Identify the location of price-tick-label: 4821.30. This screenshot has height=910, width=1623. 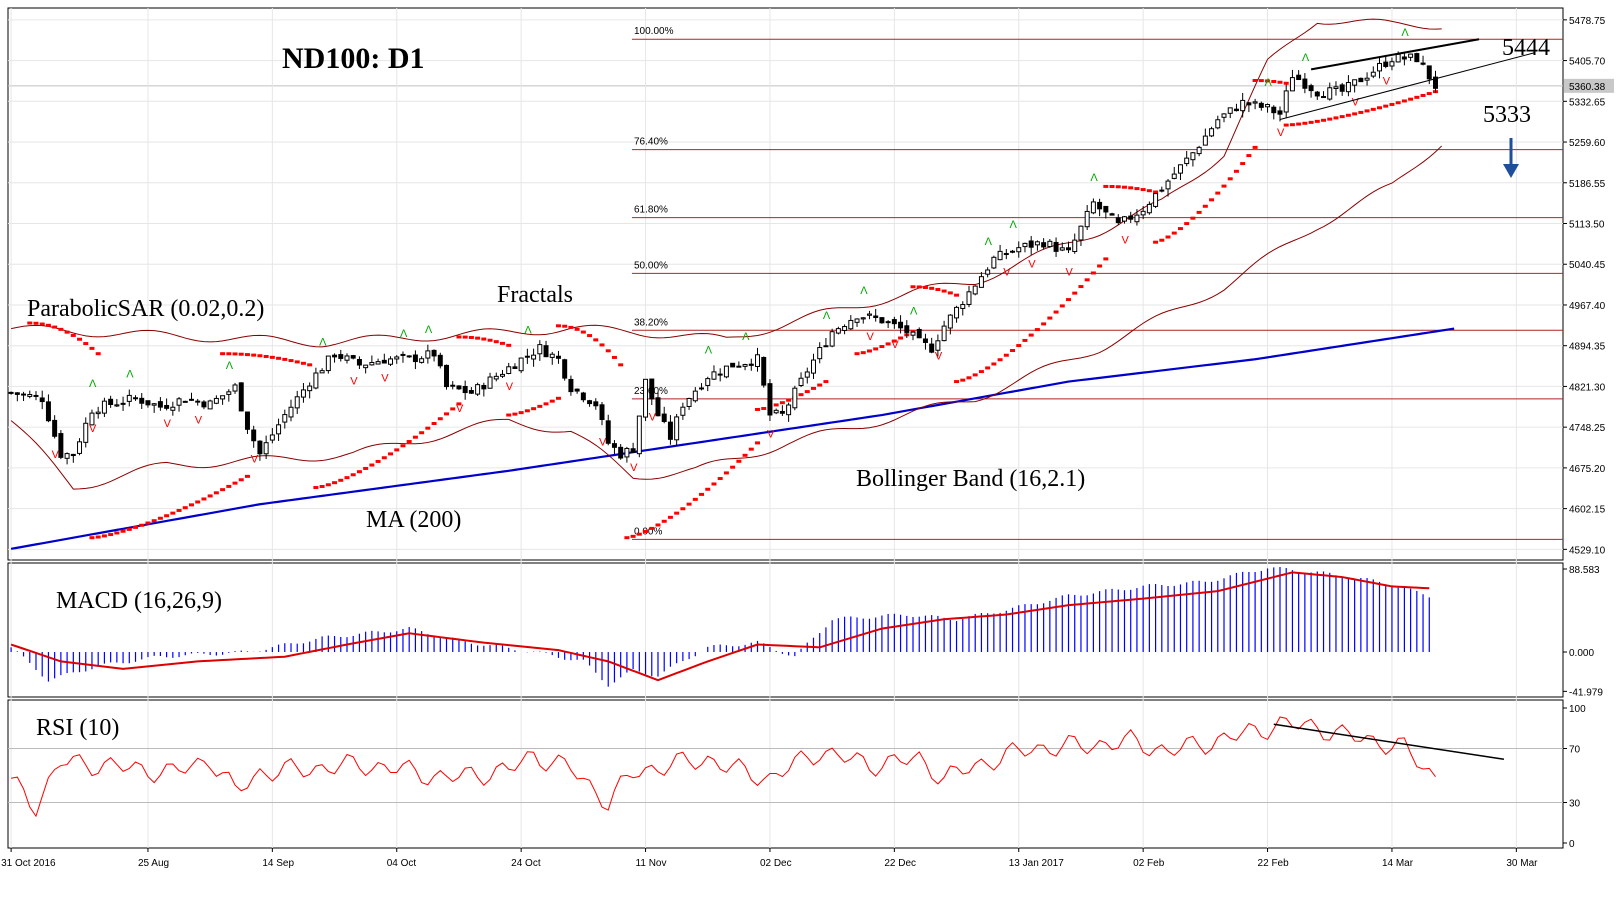
(1587, 387).